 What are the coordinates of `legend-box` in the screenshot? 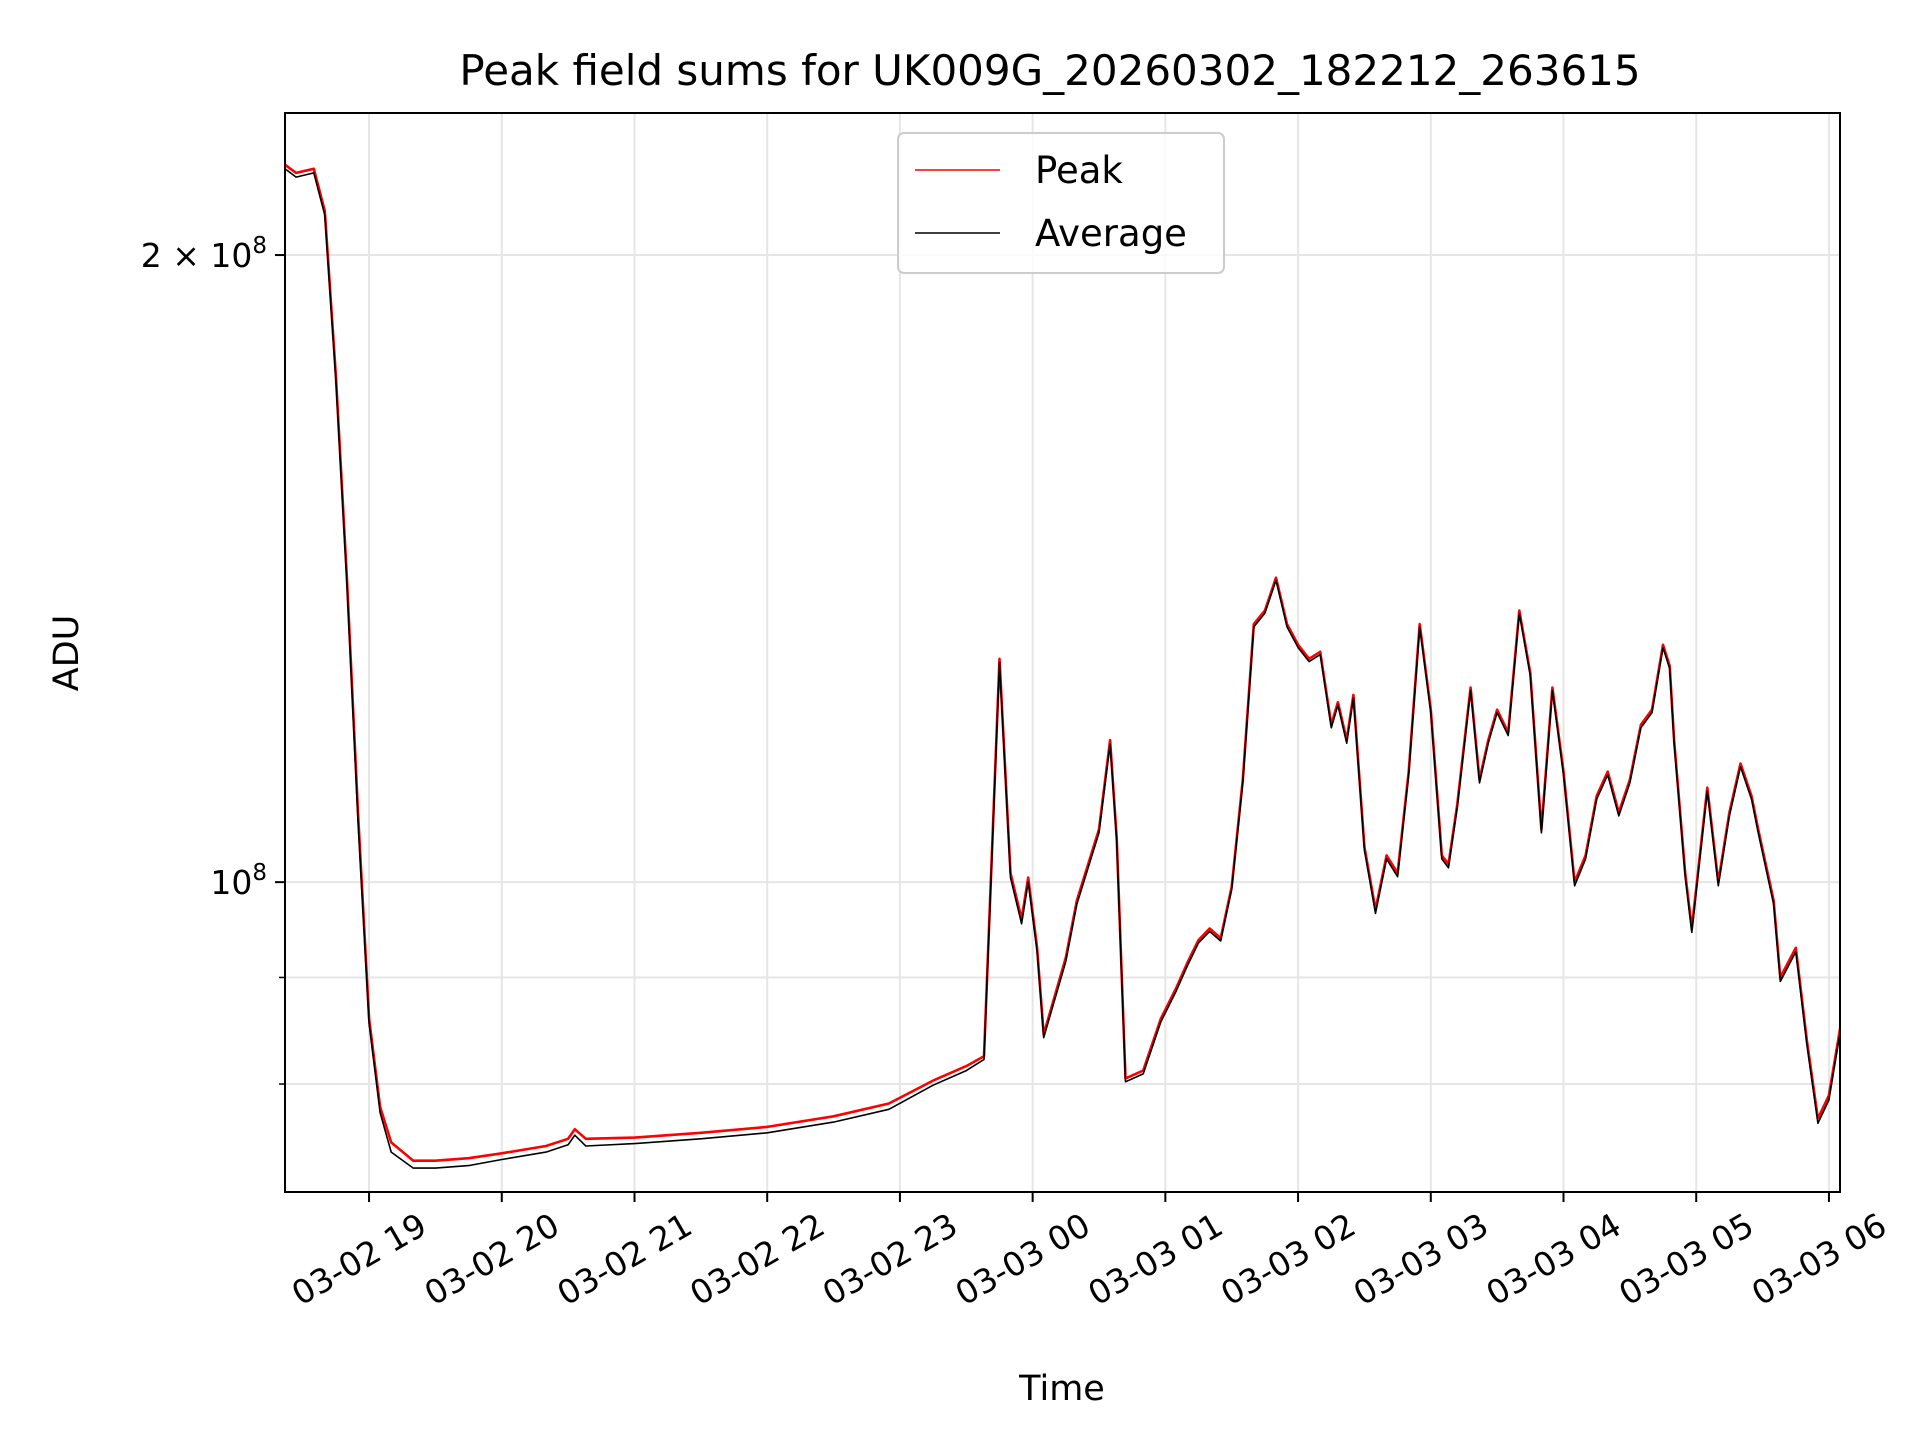 It's located at (1061, 203).